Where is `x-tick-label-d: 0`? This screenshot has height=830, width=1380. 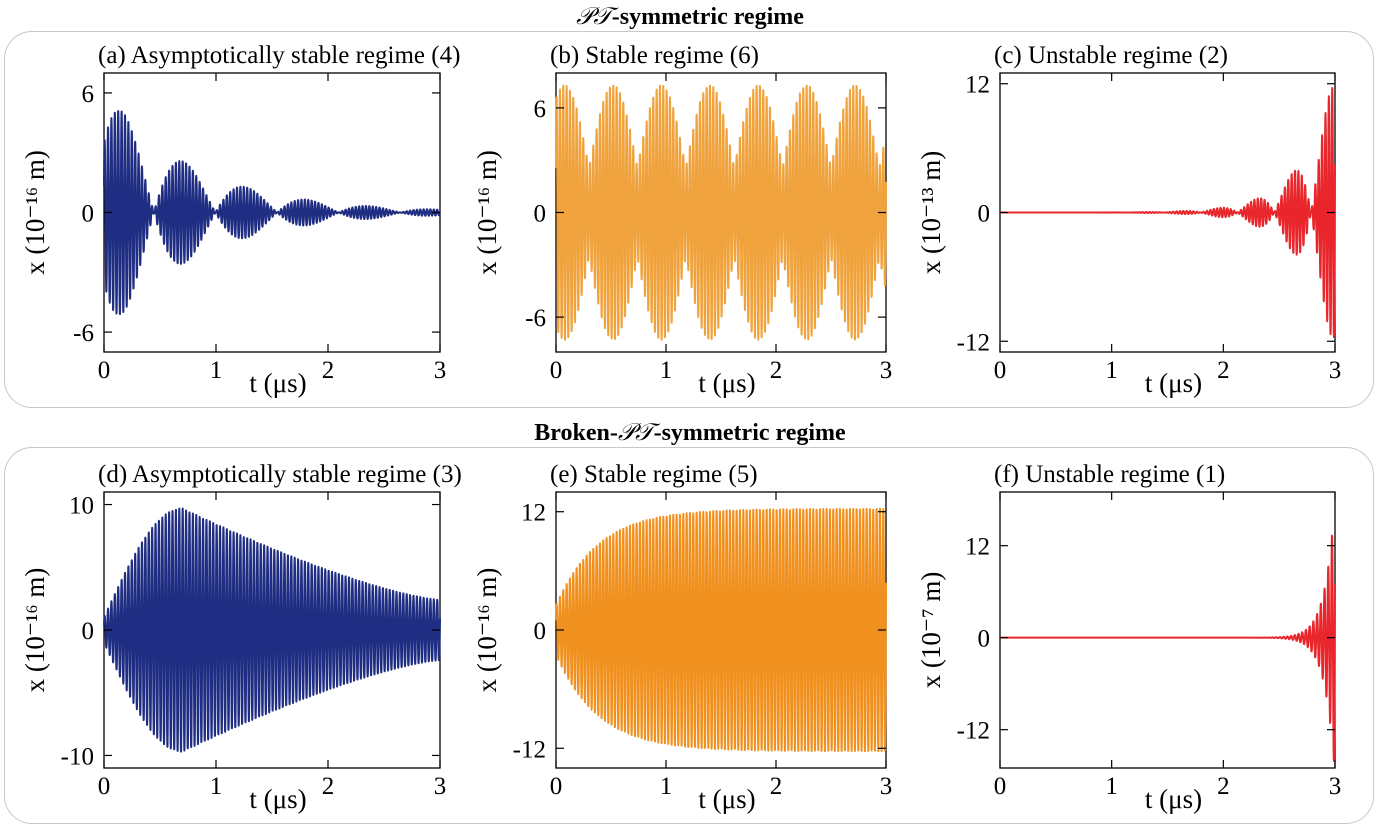 x-tick-label-d: 0 is located at coordinates (104, 786).